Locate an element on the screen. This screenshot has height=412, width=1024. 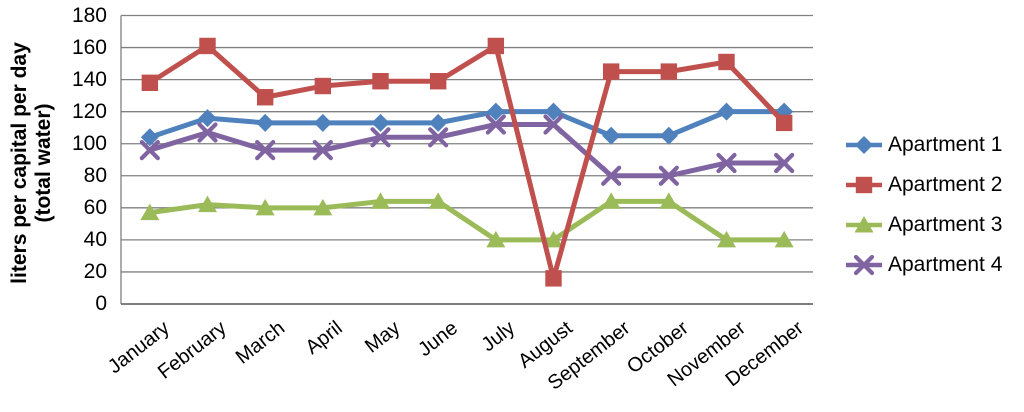
legend-marker-diamond-icon is located at coordinates (864, 144).